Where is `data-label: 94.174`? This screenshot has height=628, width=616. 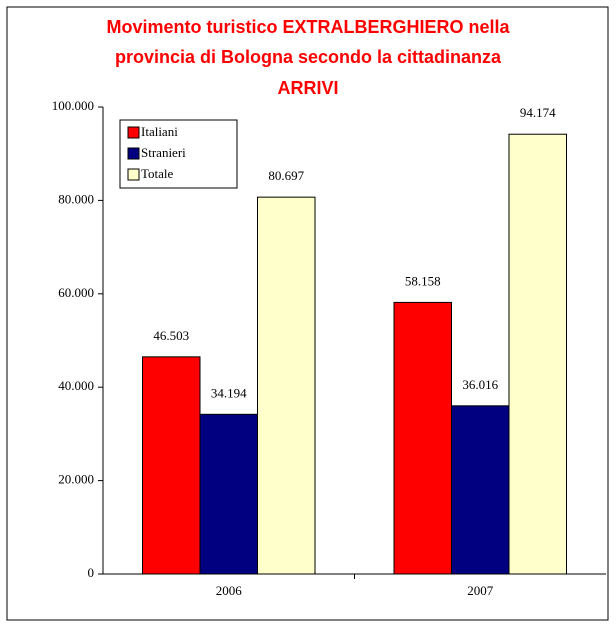
data-label: 94.174 is located at coordinates (538, 112).